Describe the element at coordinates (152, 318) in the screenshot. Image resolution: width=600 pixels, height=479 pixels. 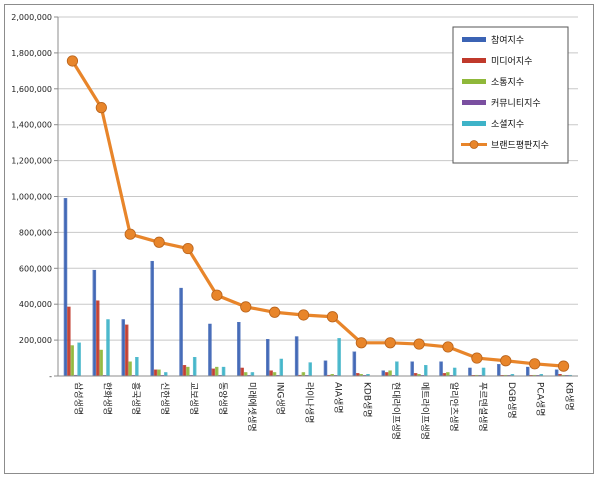
I see `bar-참여지수-신한생명` at that location.